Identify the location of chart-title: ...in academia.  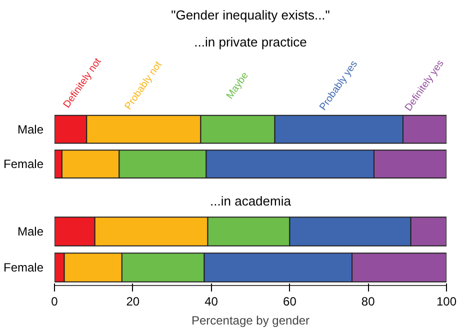
(251, 201).